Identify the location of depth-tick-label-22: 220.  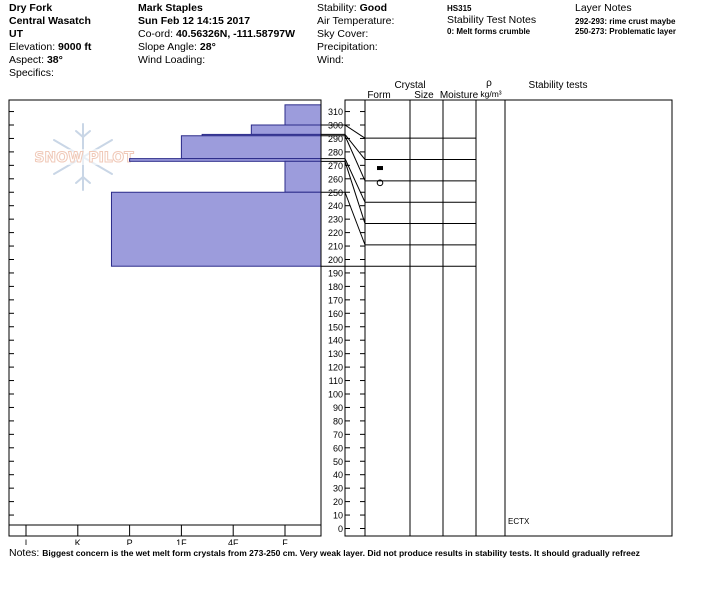
(335, 233).